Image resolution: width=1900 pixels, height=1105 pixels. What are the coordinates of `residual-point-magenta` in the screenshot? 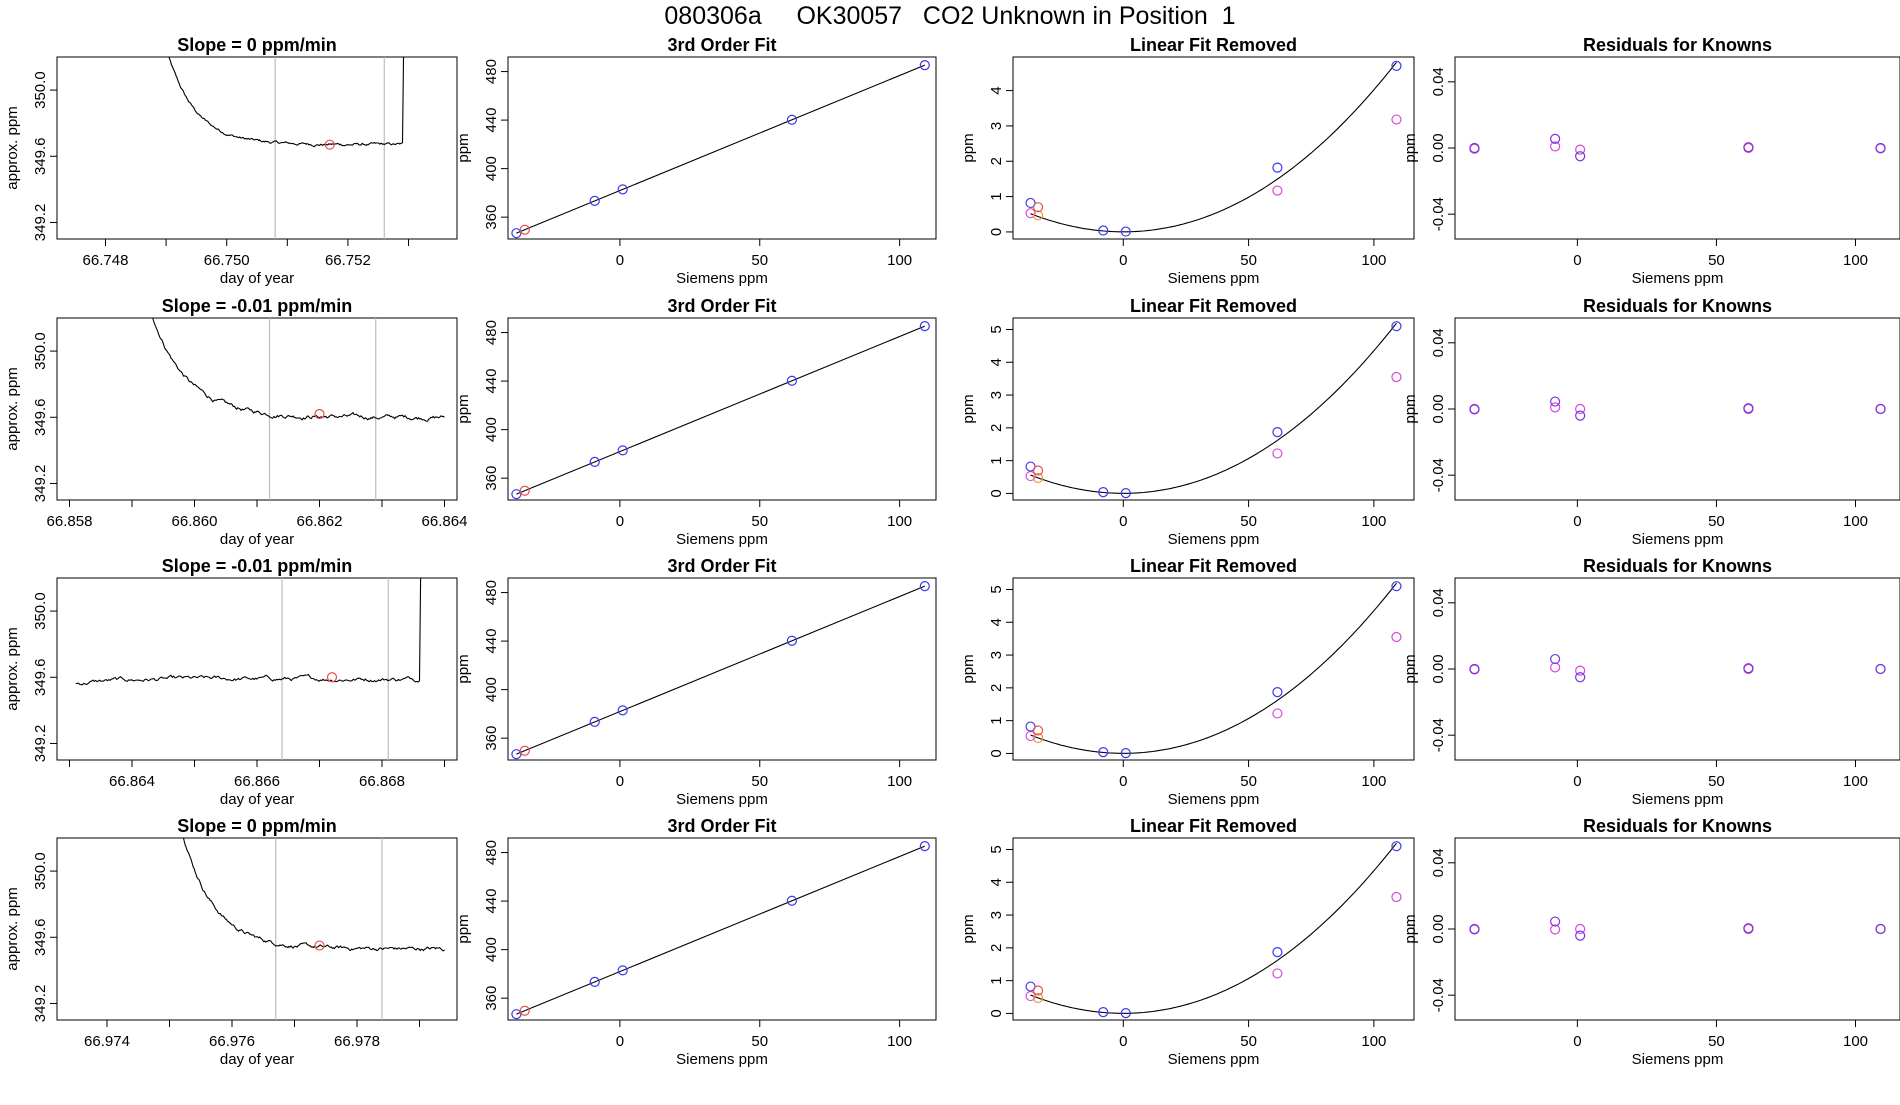 It's located at (1555, 407).